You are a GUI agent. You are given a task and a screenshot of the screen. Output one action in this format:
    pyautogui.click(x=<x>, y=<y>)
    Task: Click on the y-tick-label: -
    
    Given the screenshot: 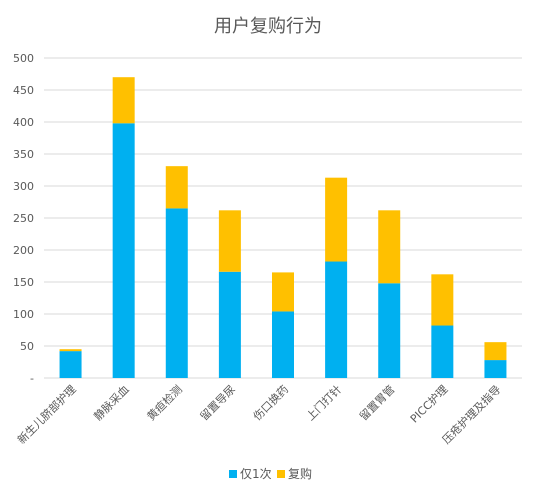 What is the action you would take?
    pyautogui.click(x=32, y=378)
    